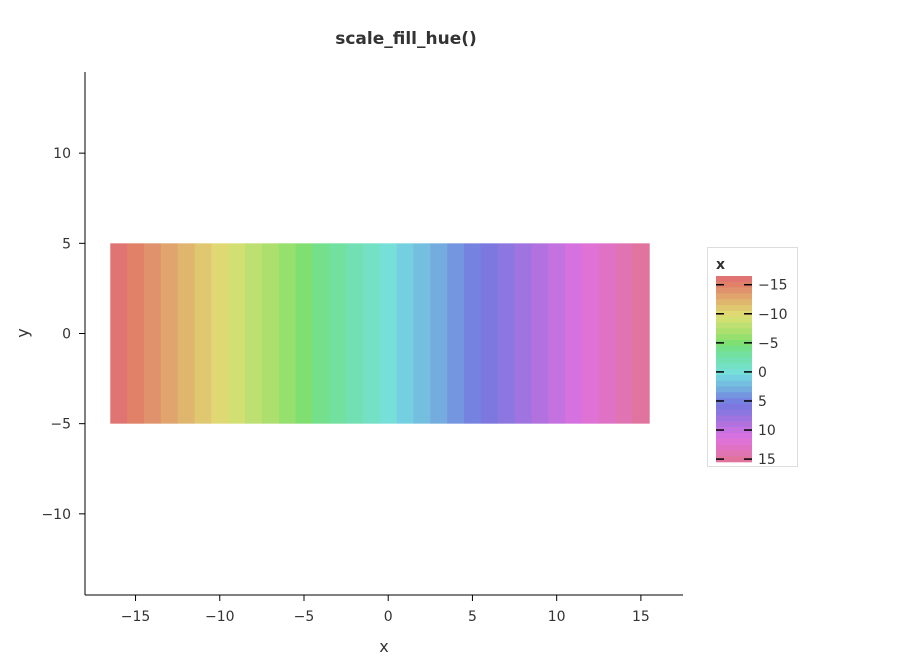 This screenshot has width=898, height=672. I want to click on x-tick-label: 5, so click(472, 617).